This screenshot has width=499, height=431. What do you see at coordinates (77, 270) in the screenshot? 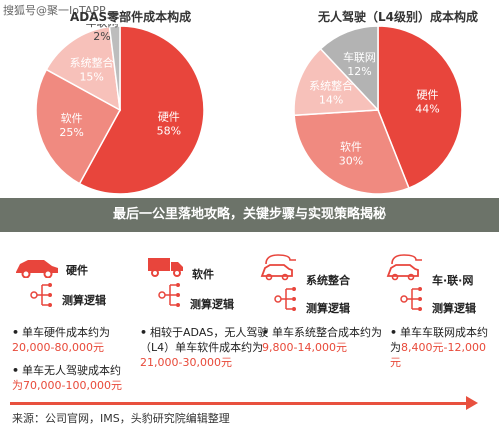
I see `category-name: 硬件` at bounding box center [77, 270].